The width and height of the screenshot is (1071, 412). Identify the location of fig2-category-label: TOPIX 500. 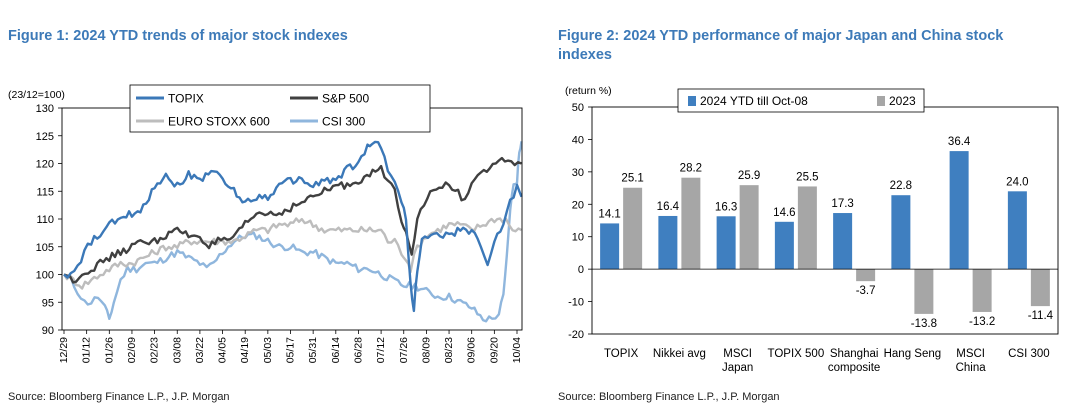
(796, 354).